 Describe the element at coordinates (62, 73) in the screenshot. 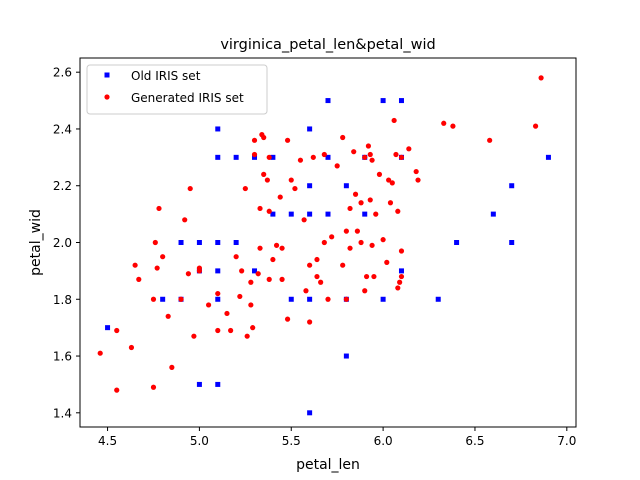

I see `y-tick-label-6: 2.6` at that location.